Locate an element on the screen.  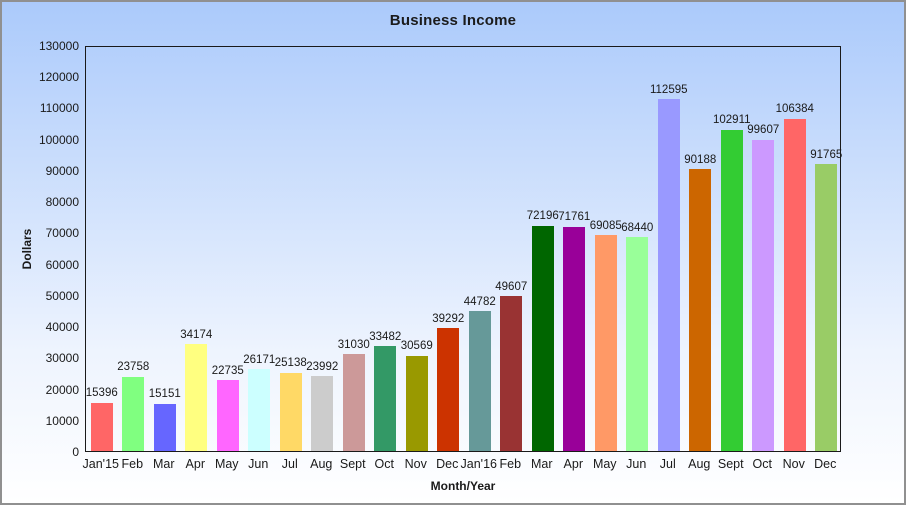
bar-value-label: 26171 is located at coordinates (259, 359).